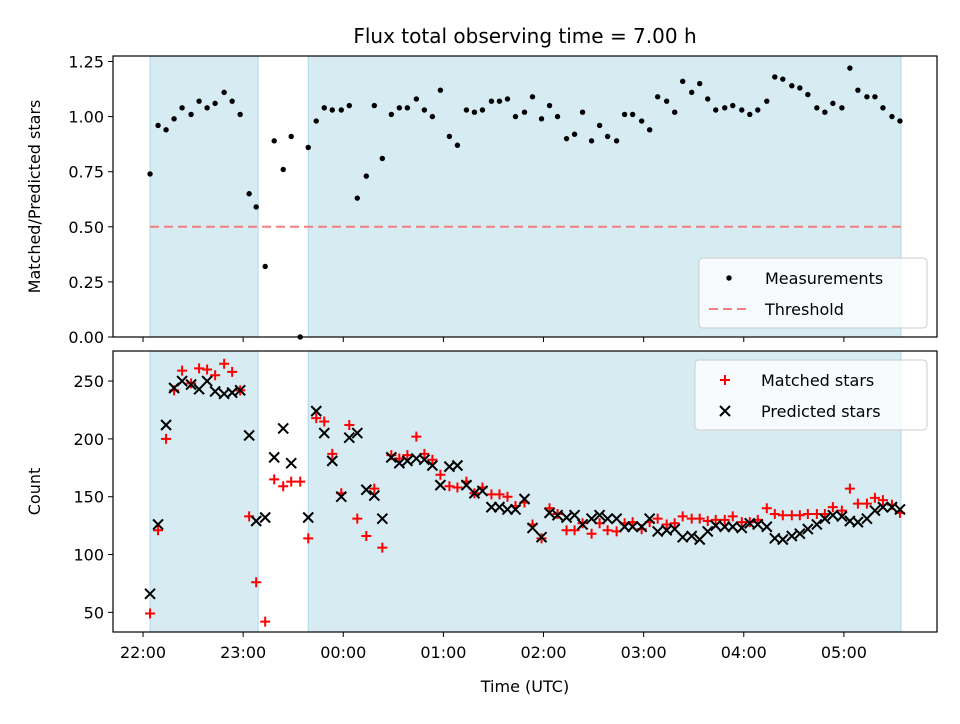 This screenshot has height=724, width=960. I want to click on x-tick-label: 05:00, so click(844, 652).